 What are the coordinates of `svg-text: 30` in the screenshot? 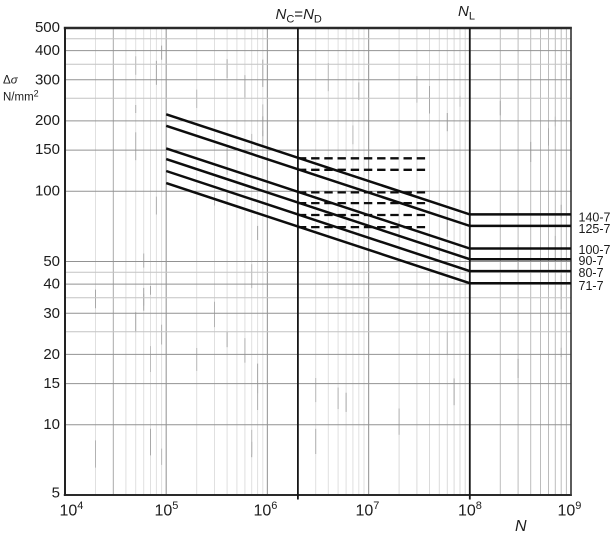 It's located at (51, 313).